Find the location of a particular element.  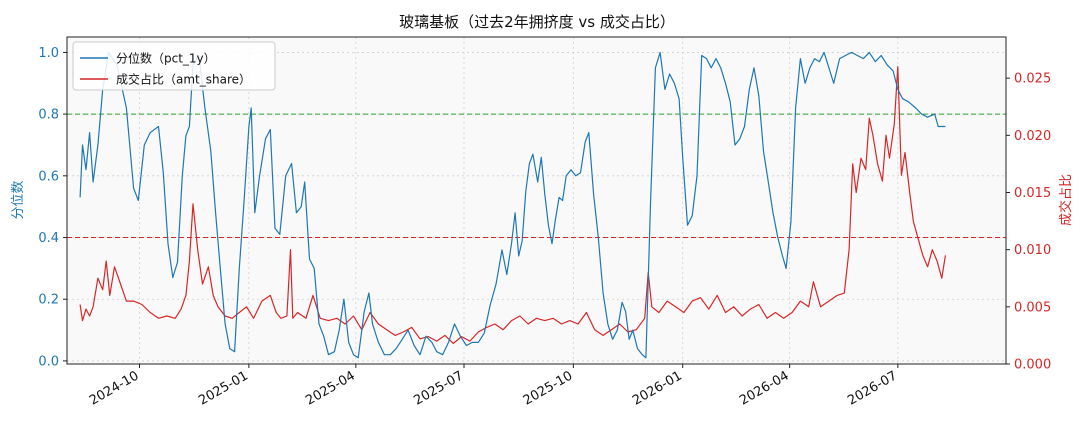

x-tick-label: 2026-07 is located at coordinates (872, 388).